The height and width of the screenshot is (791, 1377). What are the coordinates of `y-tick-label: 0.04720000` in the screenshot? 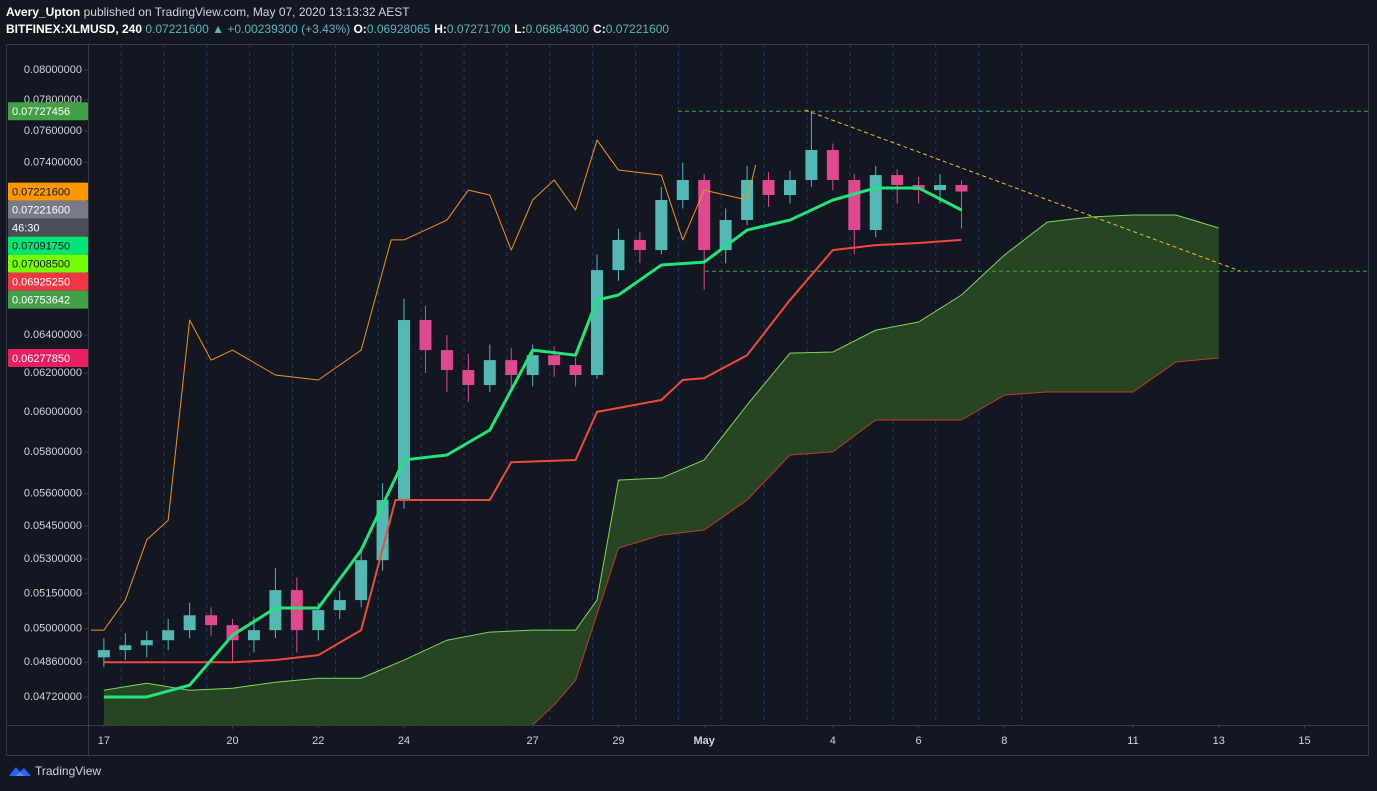 It's located at (53, 697).